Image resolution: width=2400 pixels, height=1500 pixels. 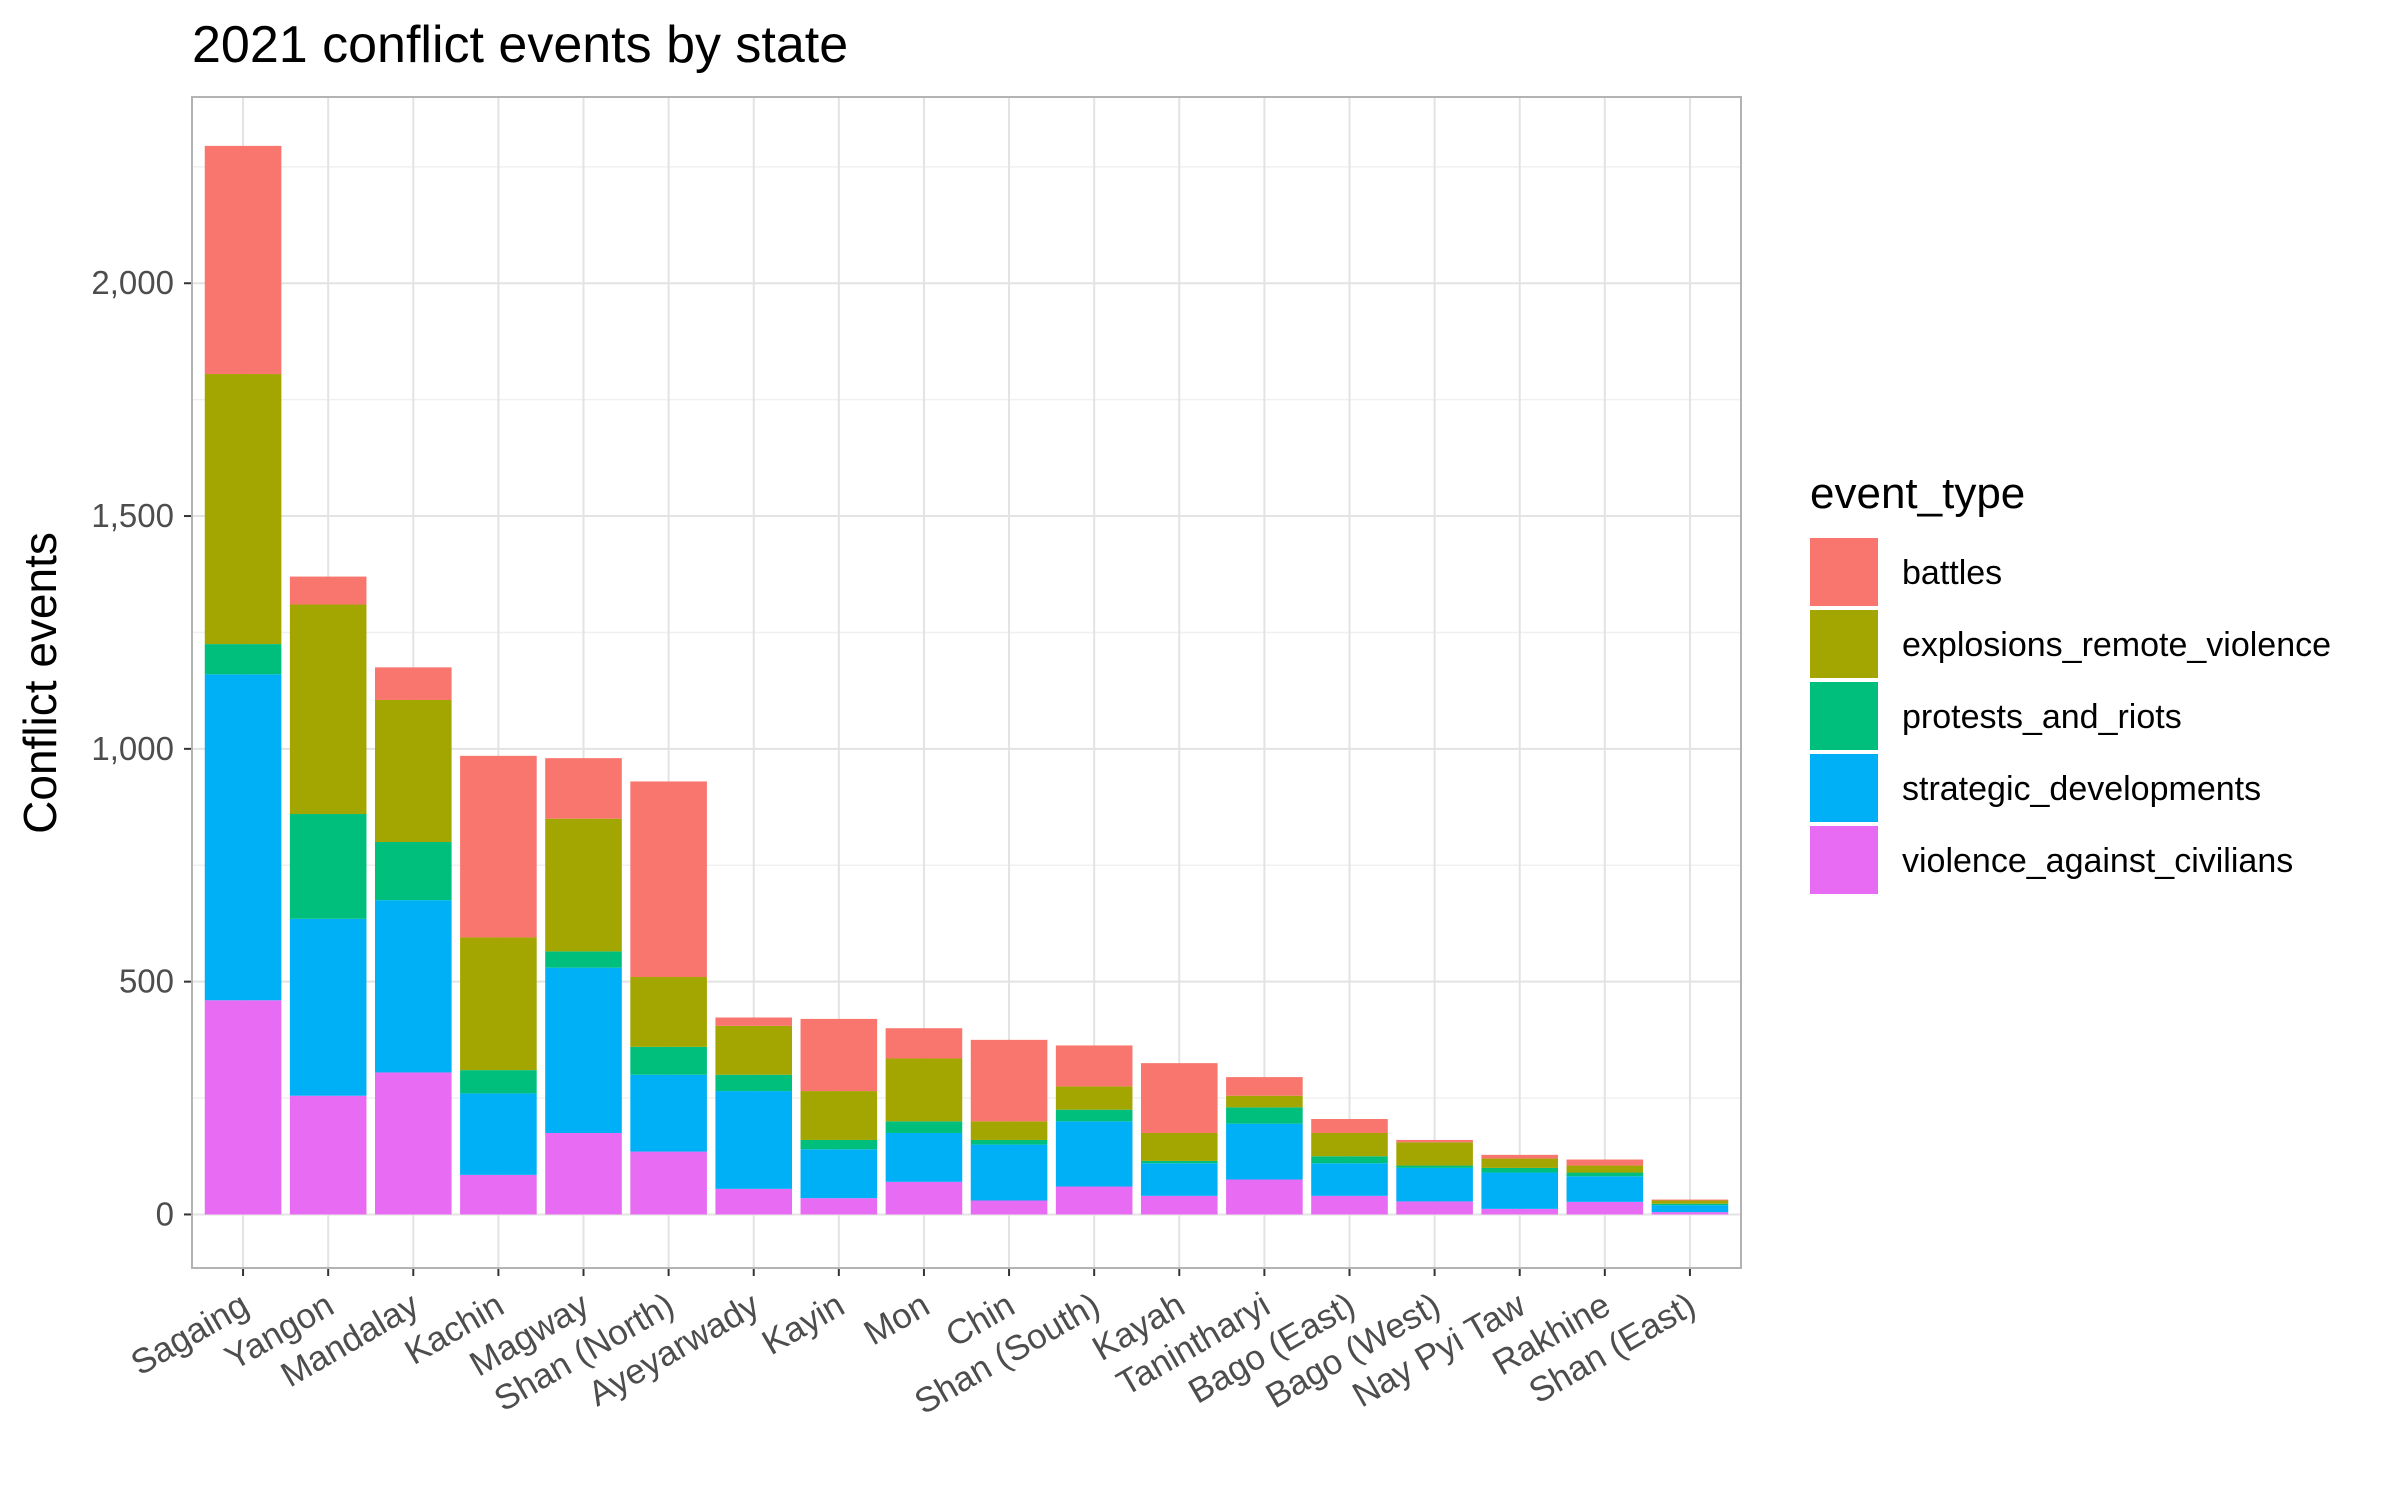 What do you see at coordinates (132, 282) in the screenshot?
I see `y-tick-label: 2,000` at bounding box center [132, 282].